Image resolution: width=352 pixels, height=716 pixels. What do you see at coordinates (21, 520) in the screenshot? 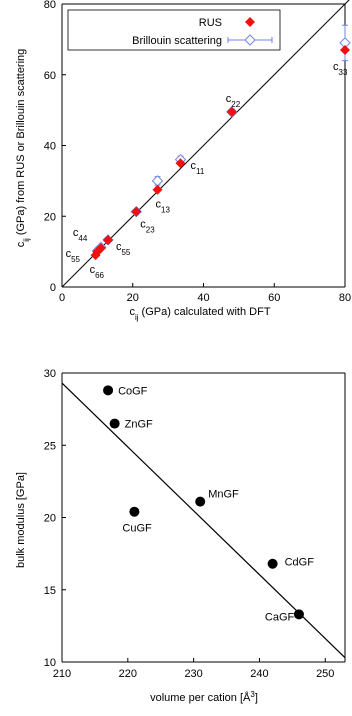
I see `y-axis-label: bulk modulus [GPa]` at bounding box center [21, 520].